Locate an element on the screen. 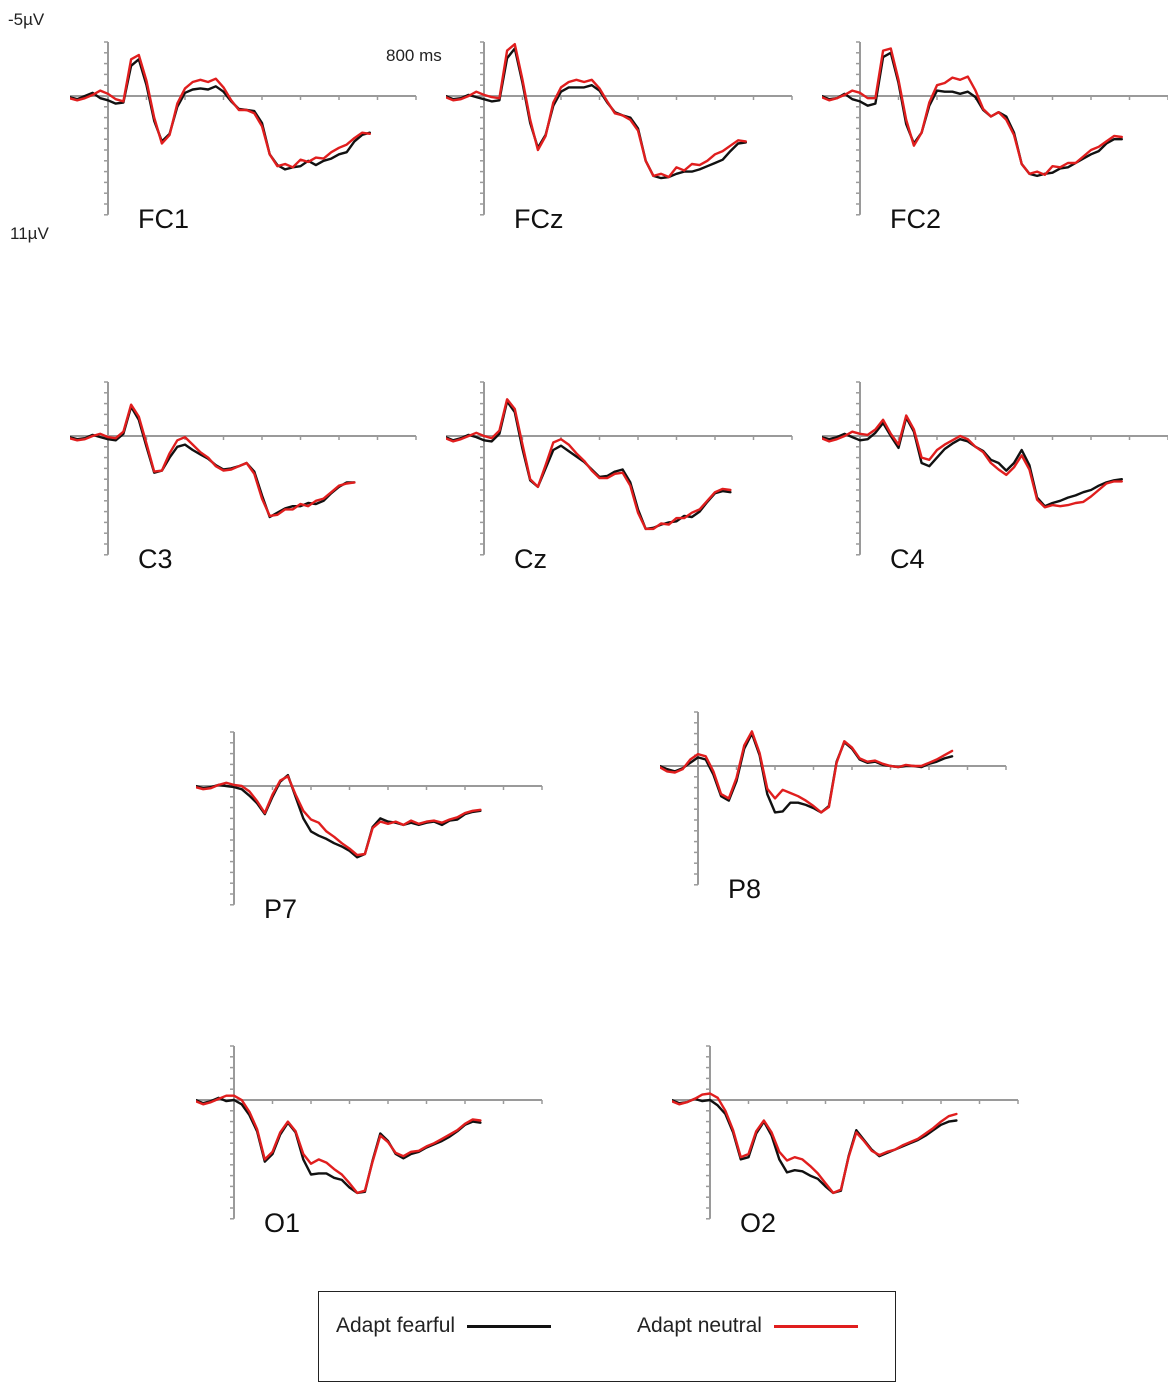 This screenshot has height=1382, width=1168. waveform-fearful-fcz is located at coordinates (596, 113).